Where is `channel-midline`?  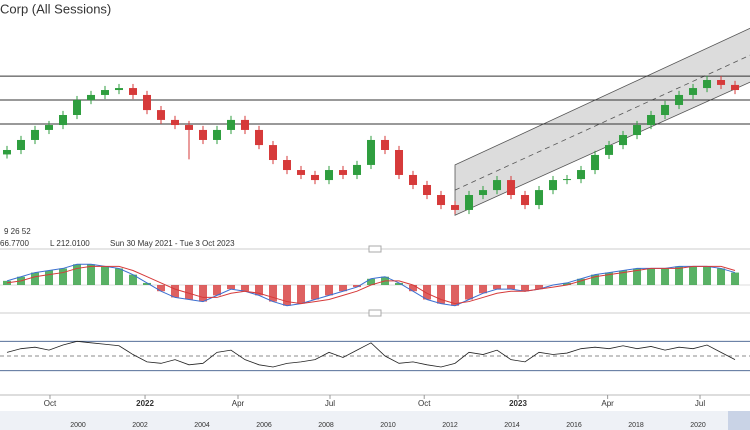 channel-midline is located at coordinates (602, 122).